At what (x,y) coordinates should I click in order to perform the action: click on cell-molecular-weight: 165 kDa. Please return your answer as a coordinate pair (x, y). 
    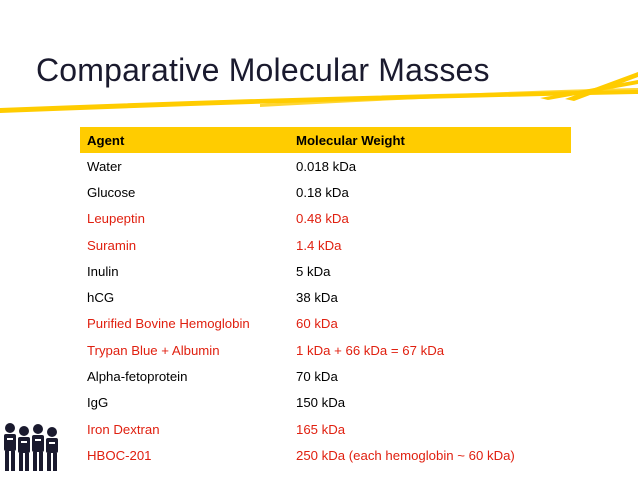
    Looking at the image, I should click on (321, 429).